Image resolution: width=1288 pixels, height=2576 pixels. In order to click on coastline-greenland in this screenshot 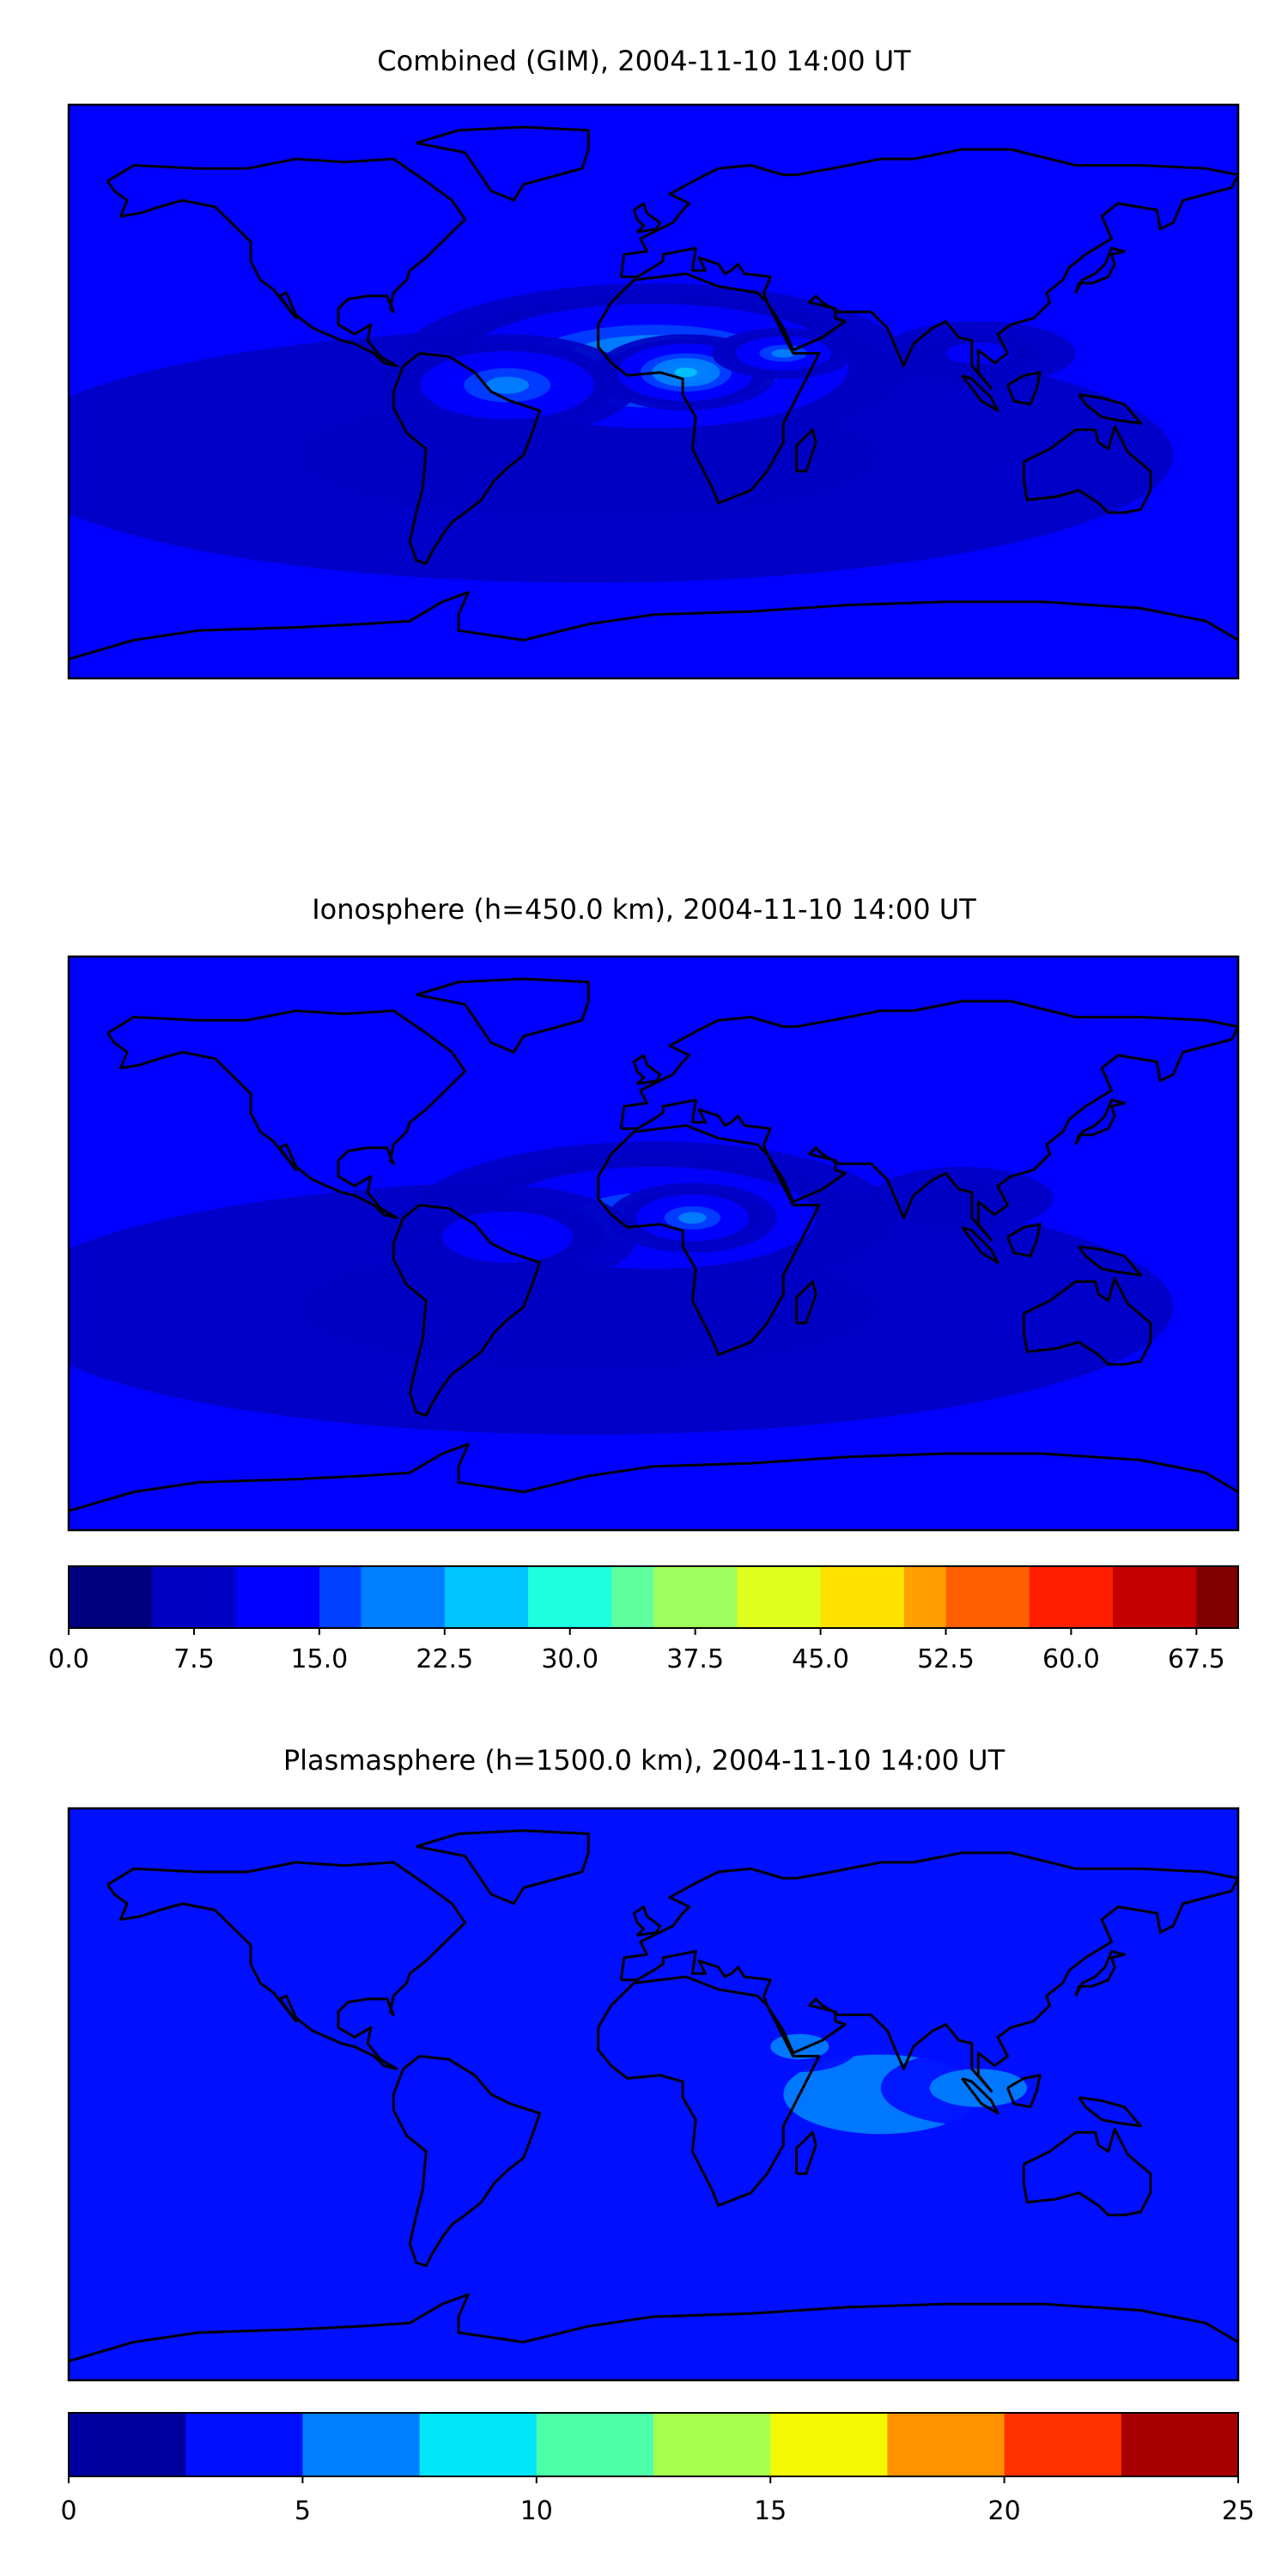, I will do `click(503, 1867)`.